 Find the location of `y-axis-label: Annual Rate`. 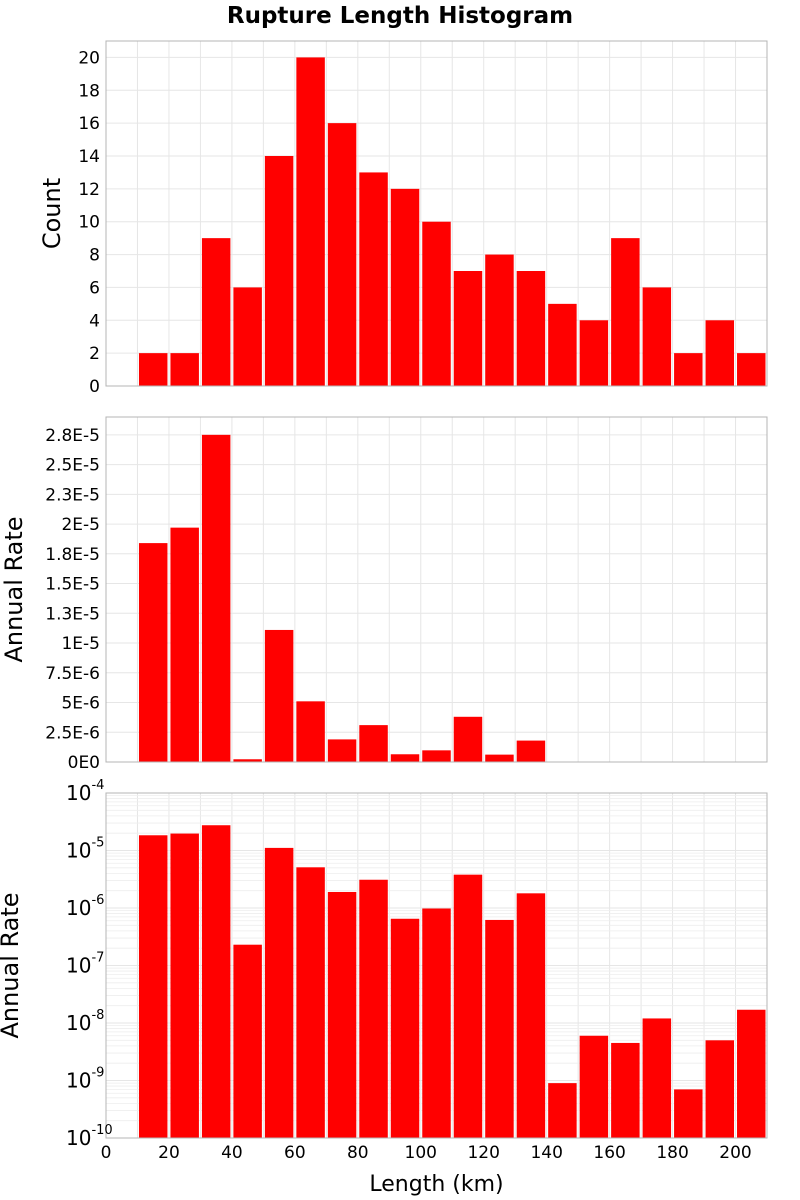

y-axis-label: Annual Rate is located at coordinates (14, 589).